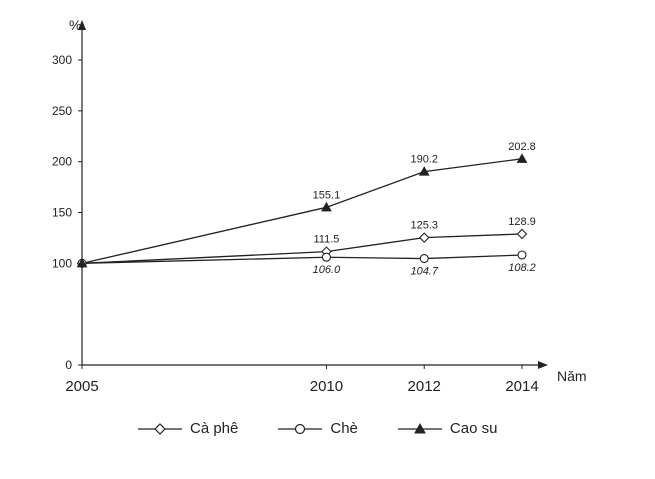 The height and width of the screenshot is (479, 655). What do you see at coordinates (188, 428) in the screenshot?
I see `legend-item-ca-phe: Cà phê` at bounding box center [188, 428].